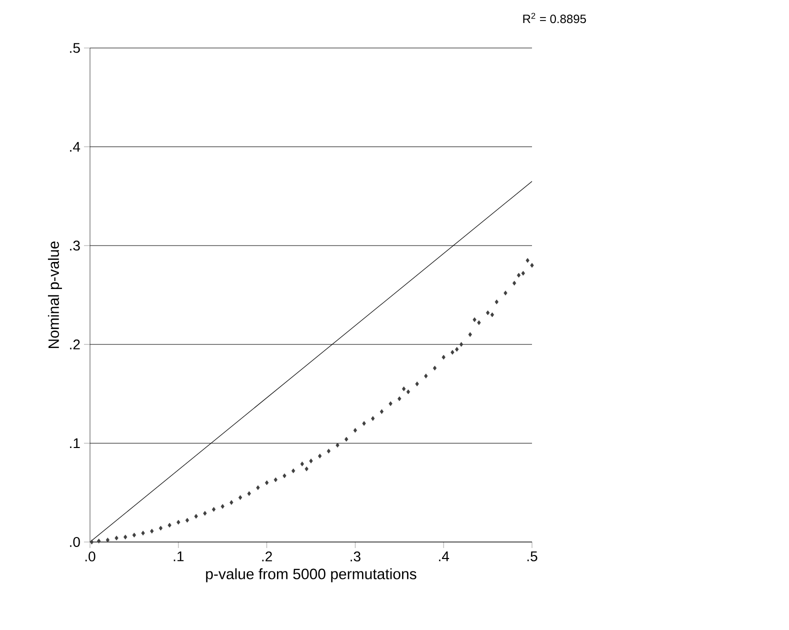  Describe the element at coordinates (532, 557) in the screenshot. I see `x-tick-label: .5` at that location.